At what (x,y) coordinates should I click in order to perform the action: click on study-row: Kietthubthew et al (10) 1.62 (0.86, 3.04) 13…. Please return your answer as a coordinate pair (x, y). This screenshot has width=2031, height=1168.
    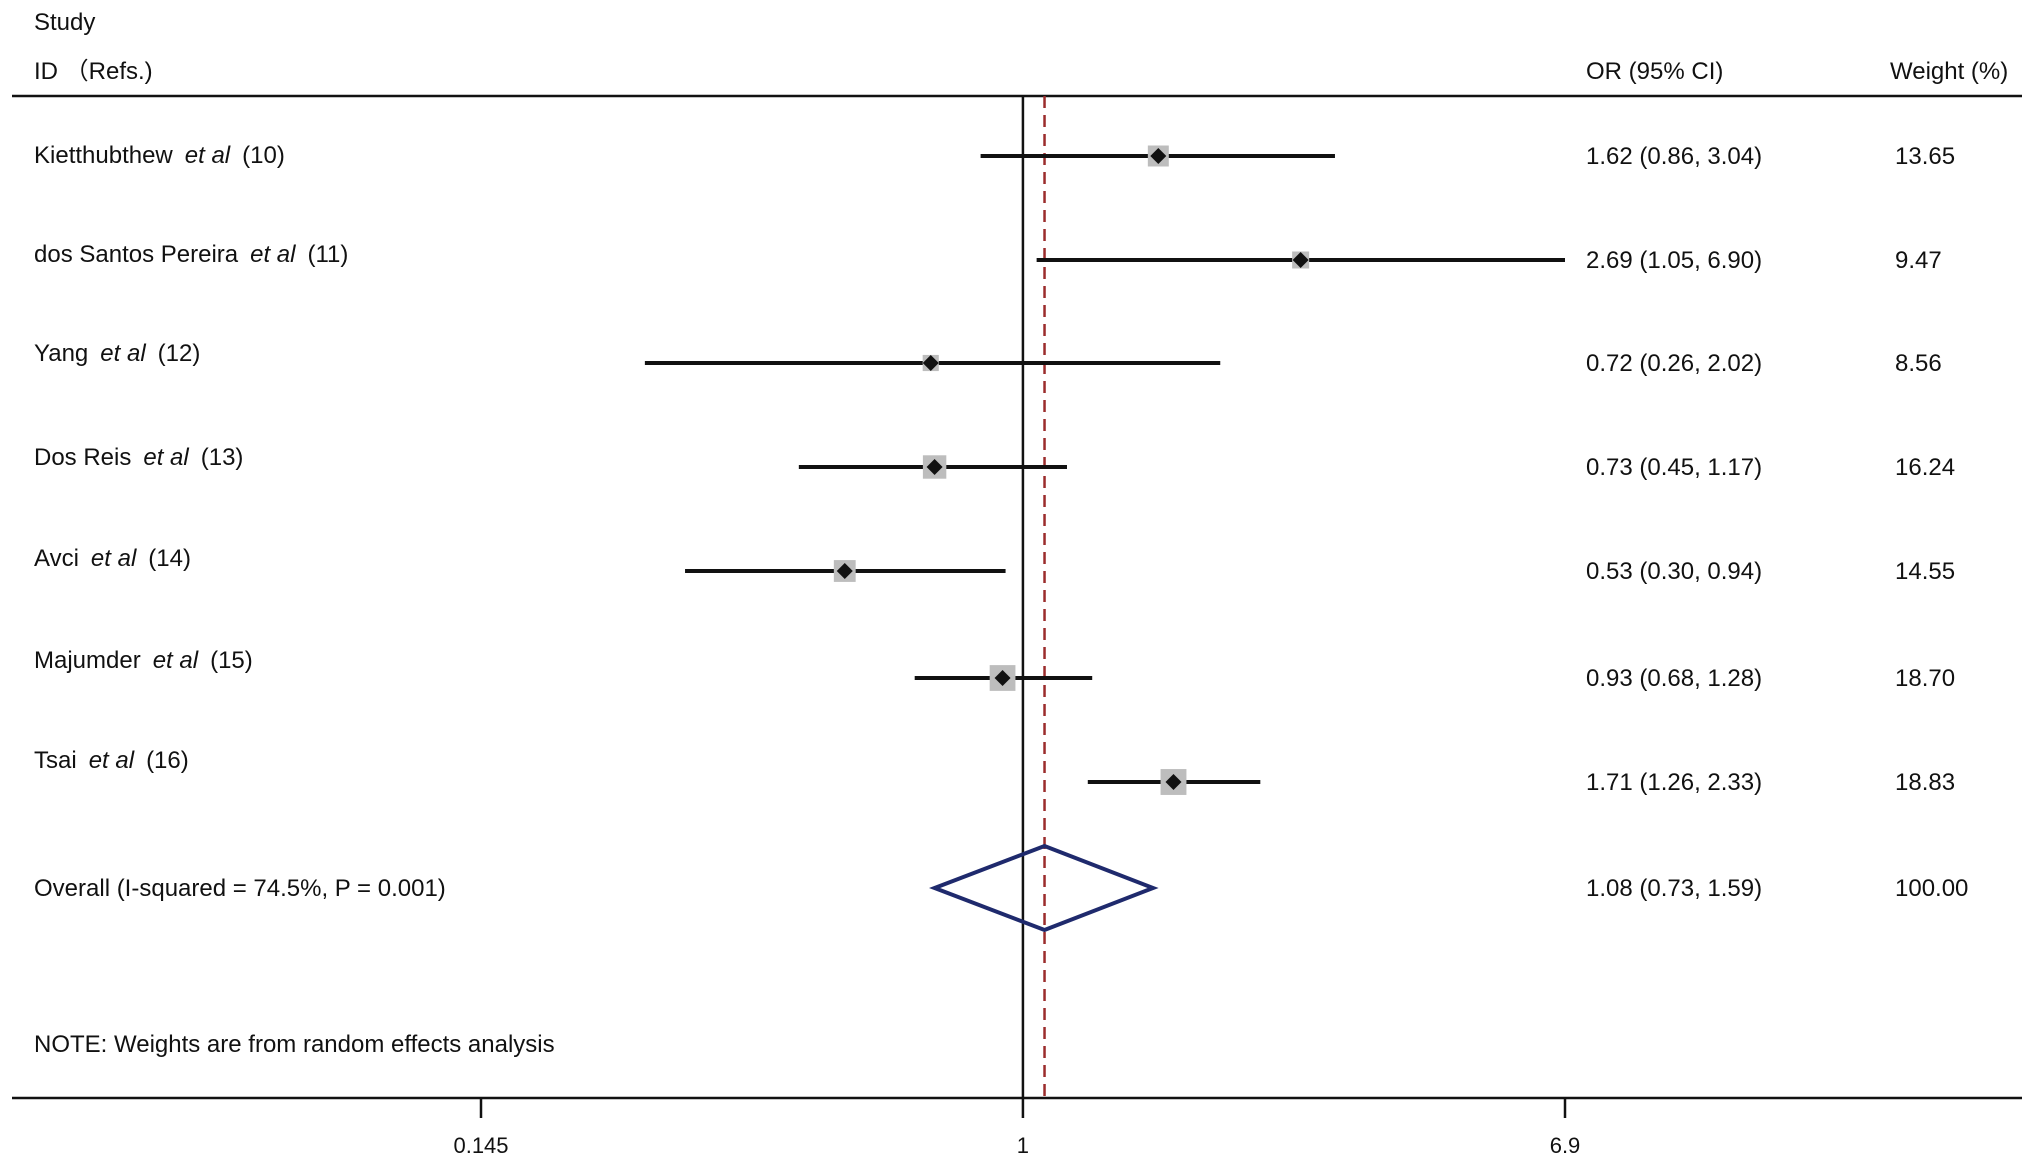
    Looking at the image, I should click on (994, 156).